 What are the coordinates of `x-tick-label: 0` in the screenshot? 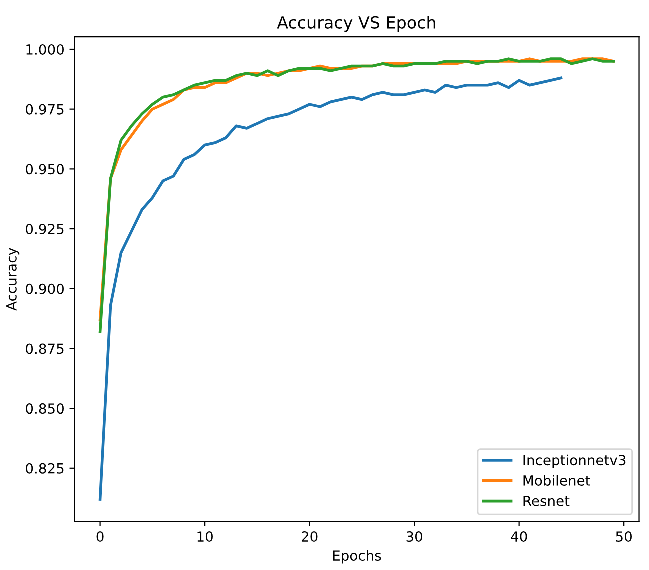 It's located at (100, 537).